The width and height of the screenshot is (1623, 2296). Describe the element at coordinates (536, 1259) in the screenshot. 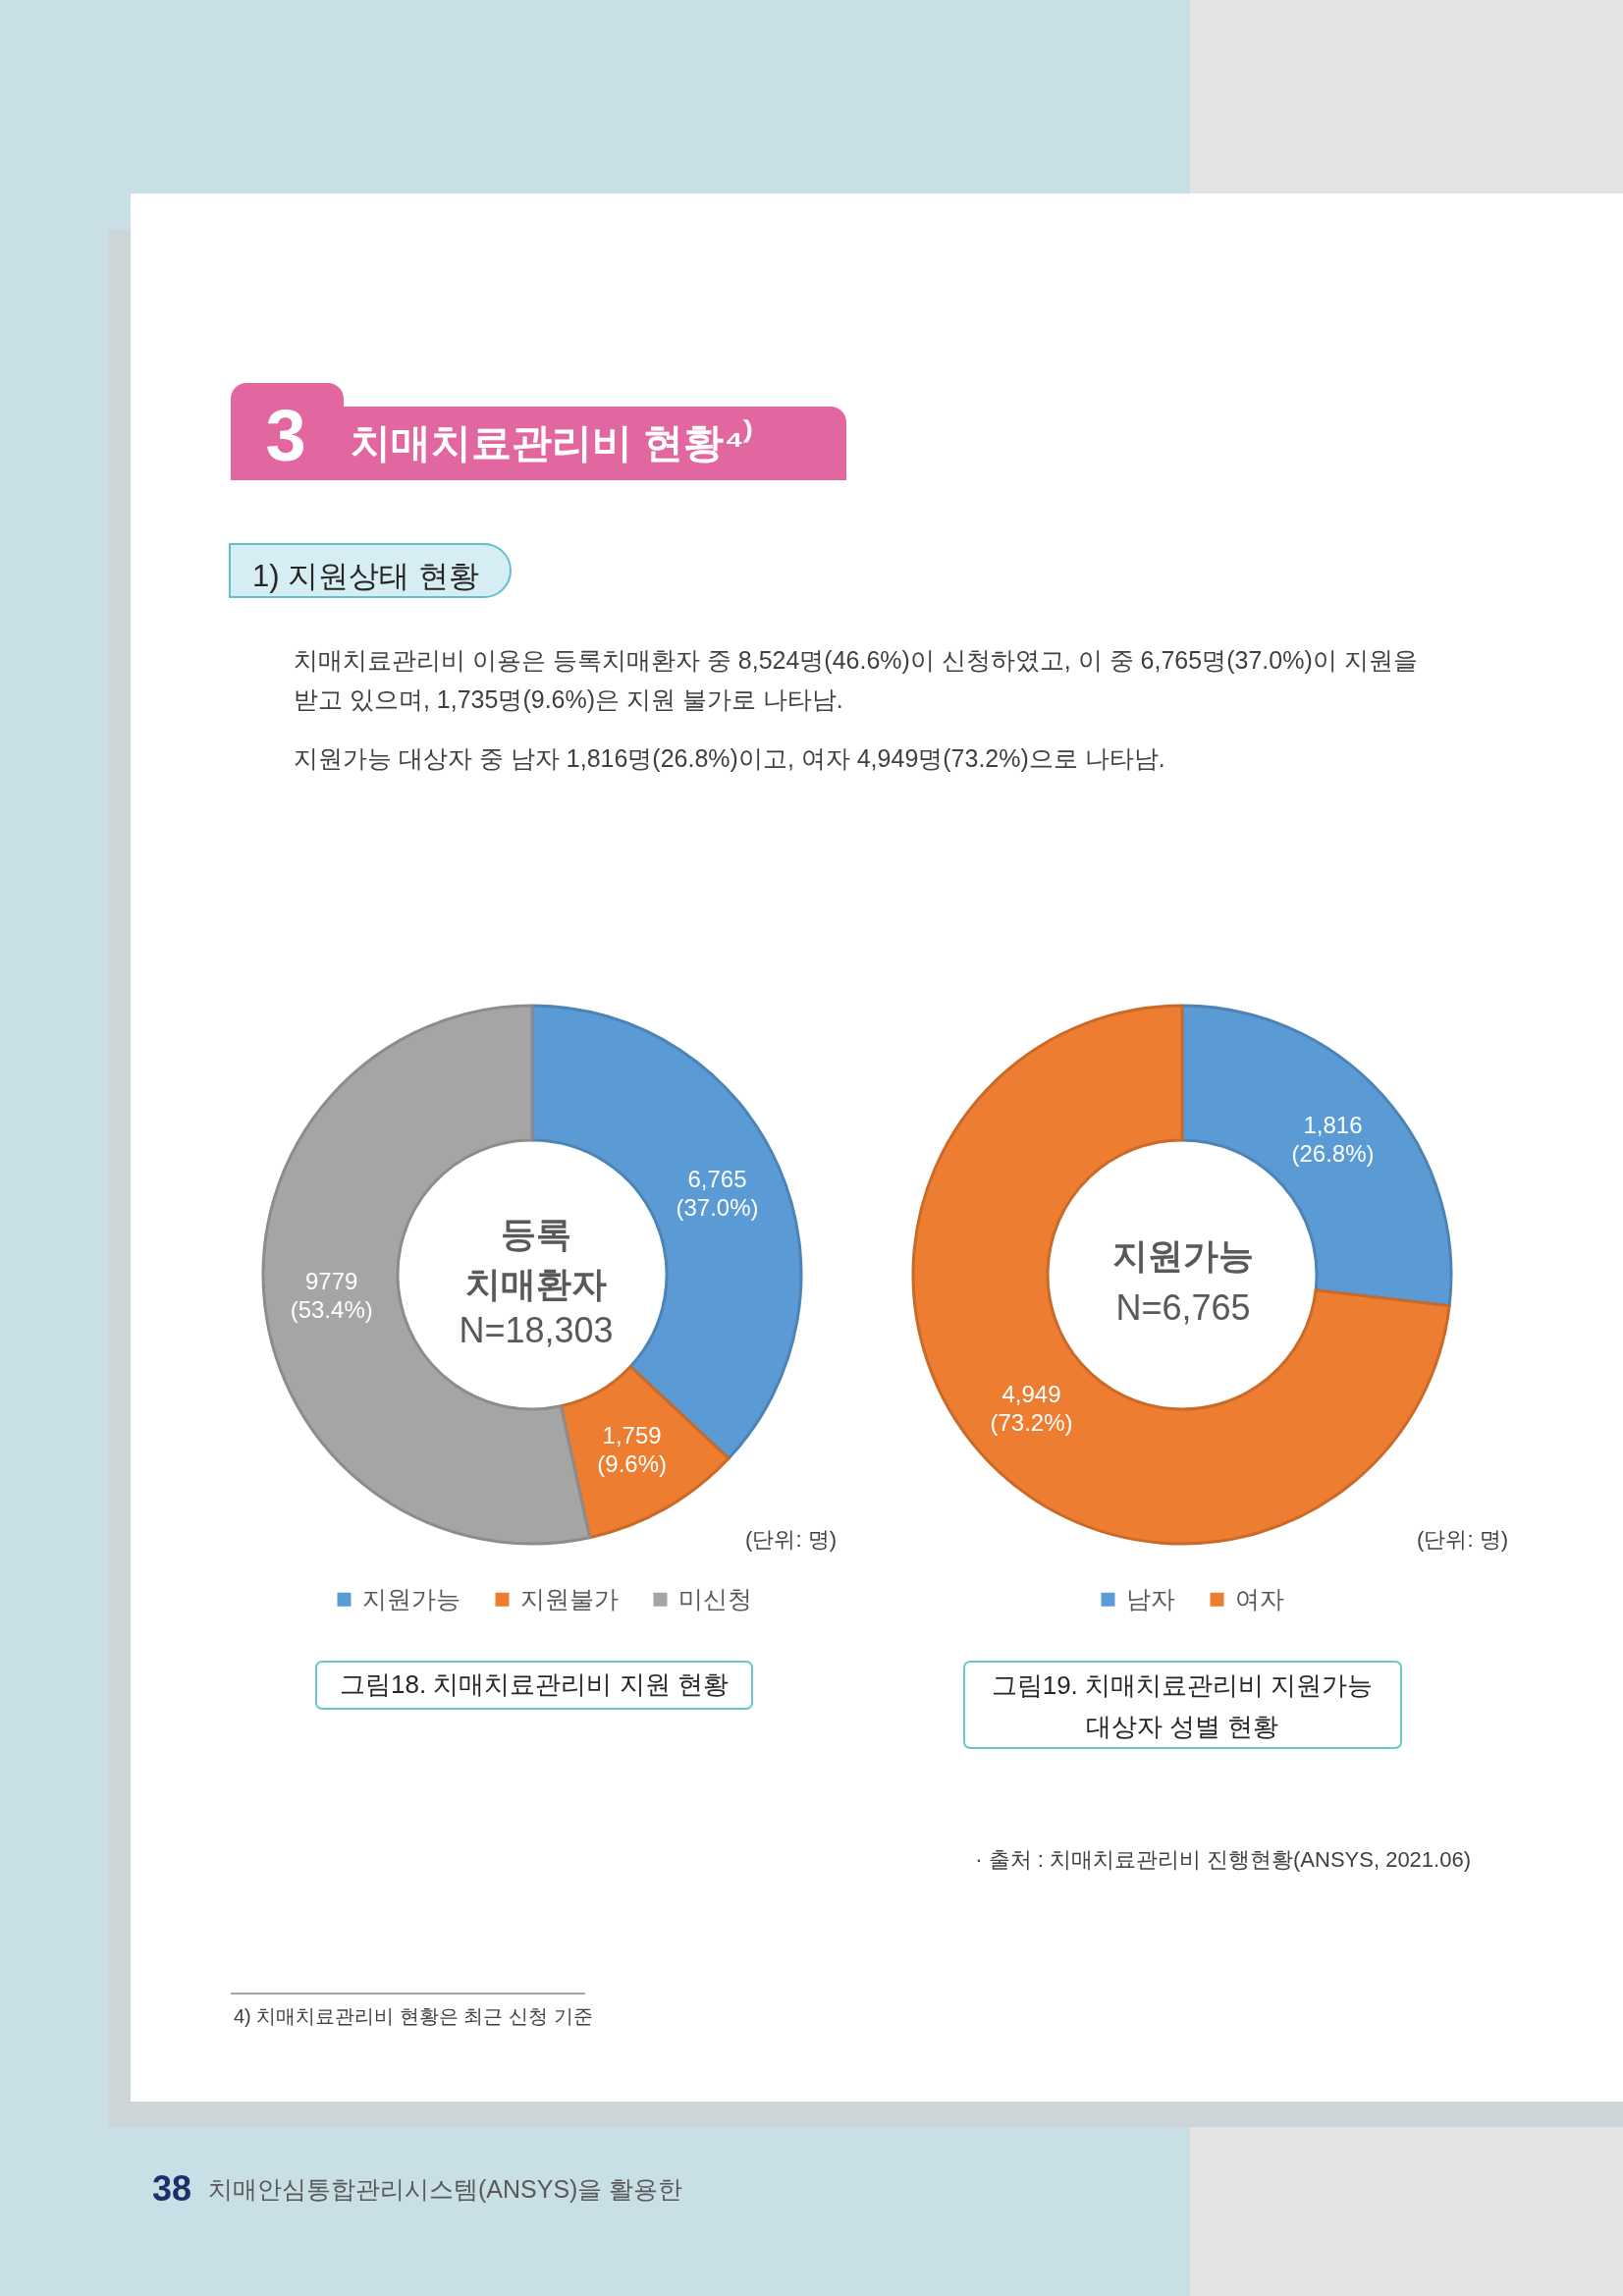

I see `text: 등록 치매환자` at that location.